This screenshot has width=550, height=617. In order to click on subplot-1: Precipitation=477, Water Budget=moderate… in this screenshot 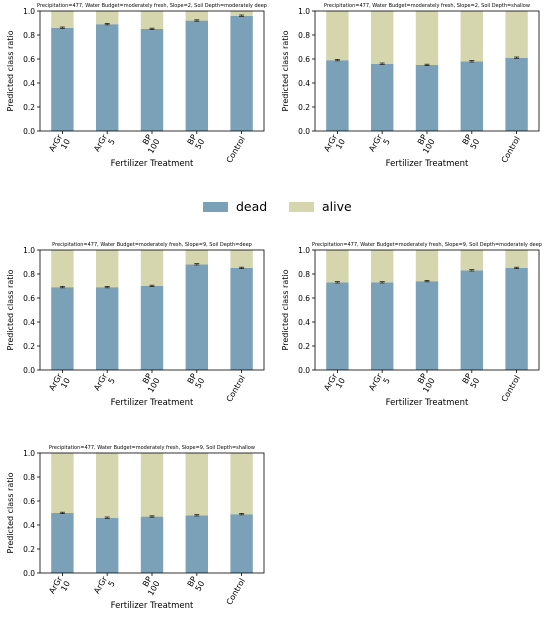, I will do `click(136, 86)`.